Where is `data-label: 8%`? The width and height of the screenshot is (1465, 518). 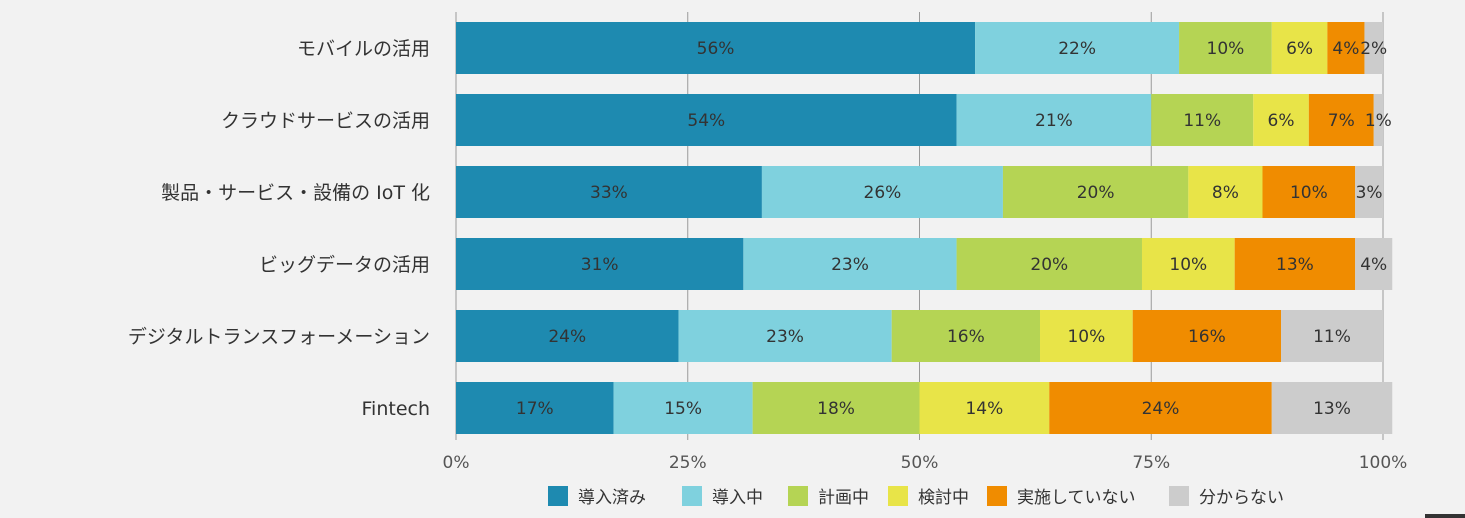
data-label: 8% is located at coordinates (1225, 193).